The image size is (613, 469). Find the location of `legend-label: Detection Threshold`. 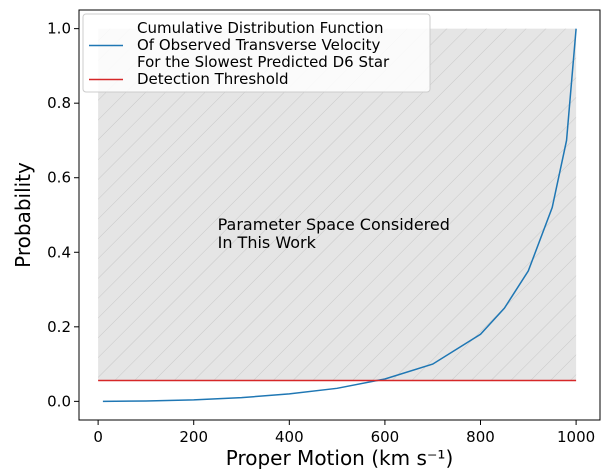

legend-label: Detection Threshold is located at coordinates (213, 79).